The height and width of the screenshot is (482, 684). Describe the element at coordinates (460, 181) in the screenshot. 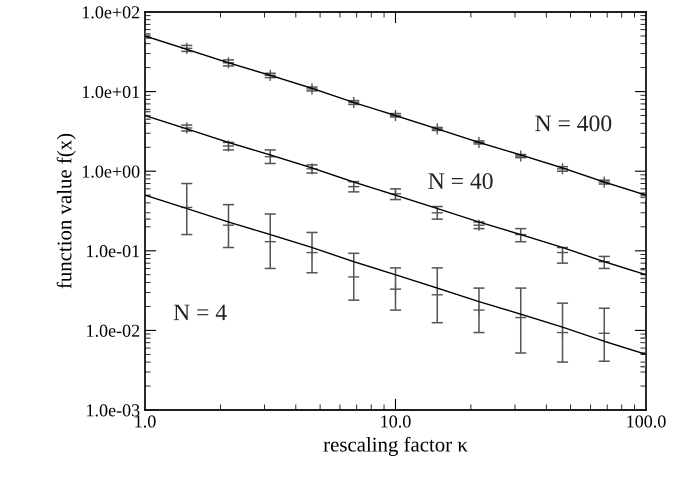

I see `annotation: N = 40` at that location.